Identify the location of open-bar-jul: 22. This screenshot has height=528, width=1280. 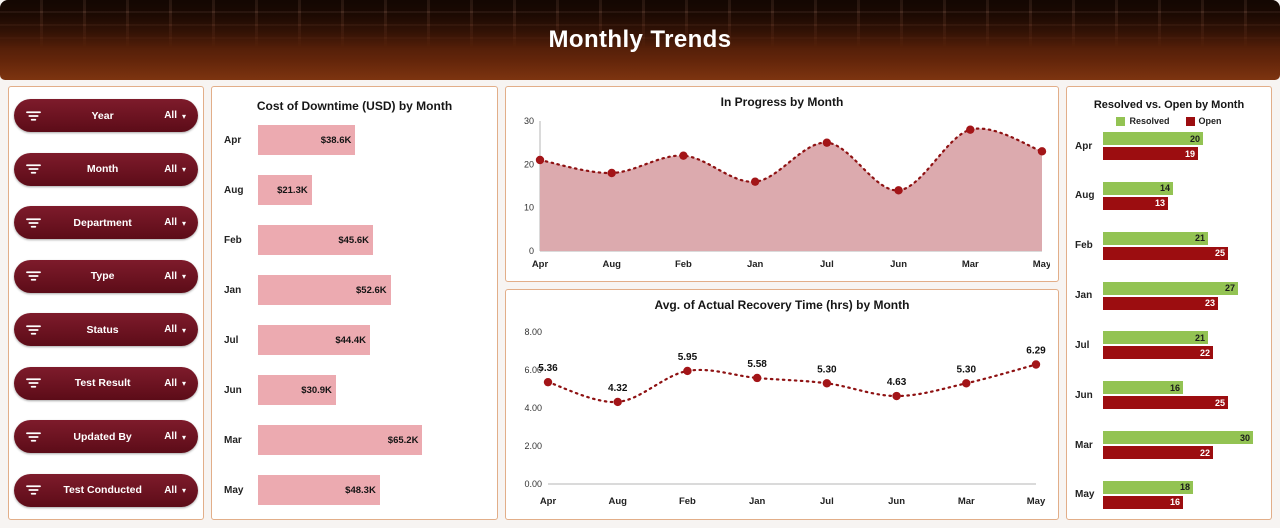
(1158, 353).